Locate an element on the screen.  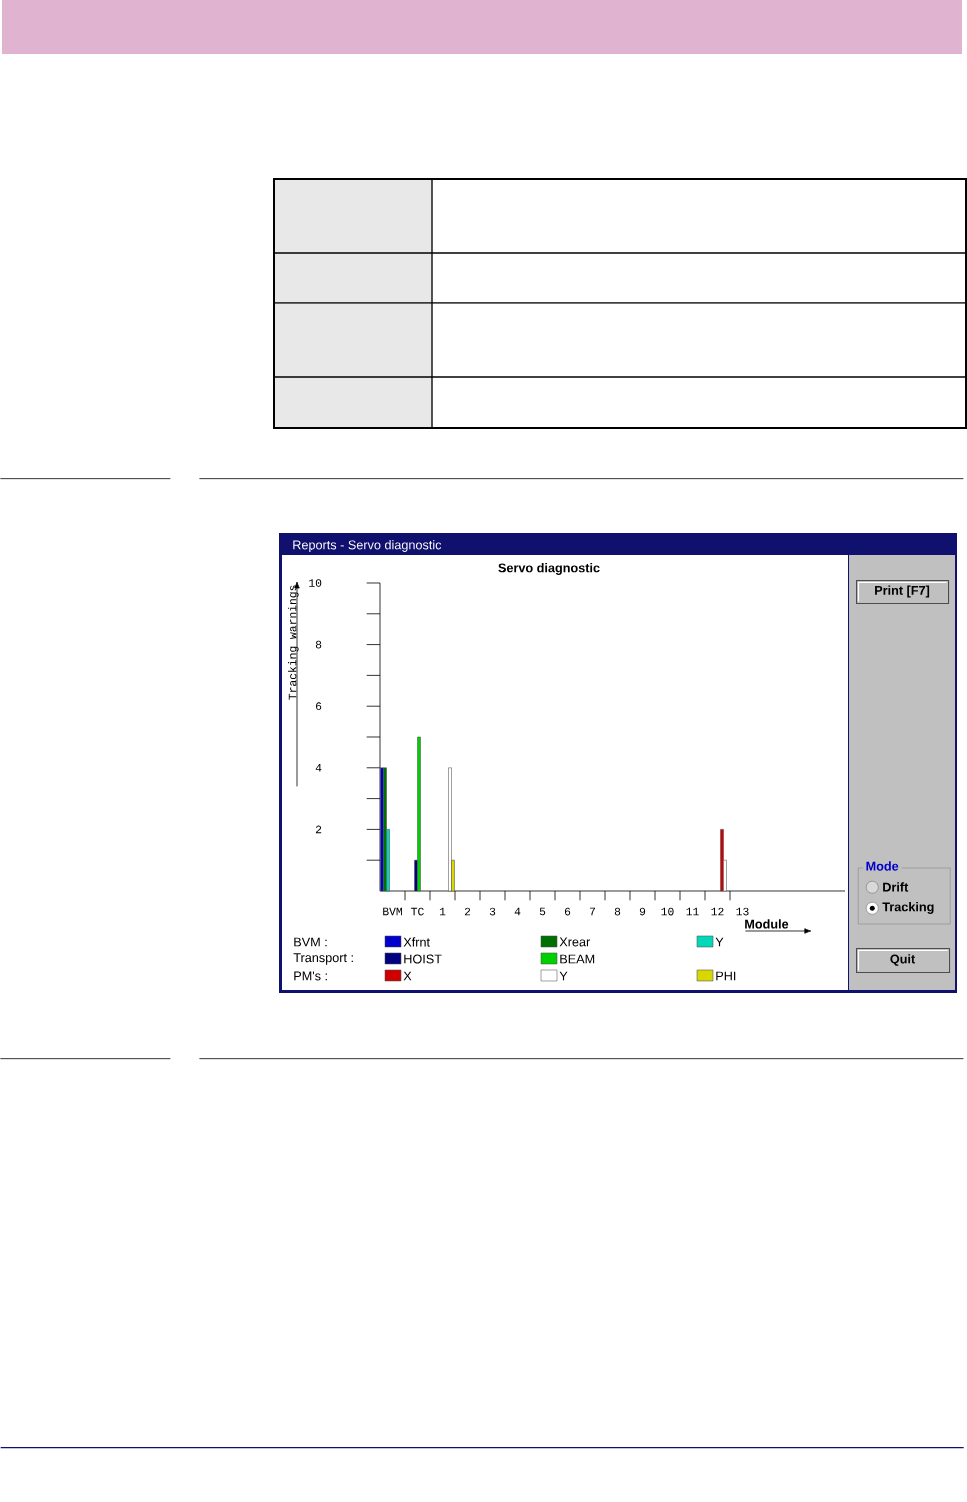
text: Reports - Servo diagnostic is located at coordinates (367, 546).